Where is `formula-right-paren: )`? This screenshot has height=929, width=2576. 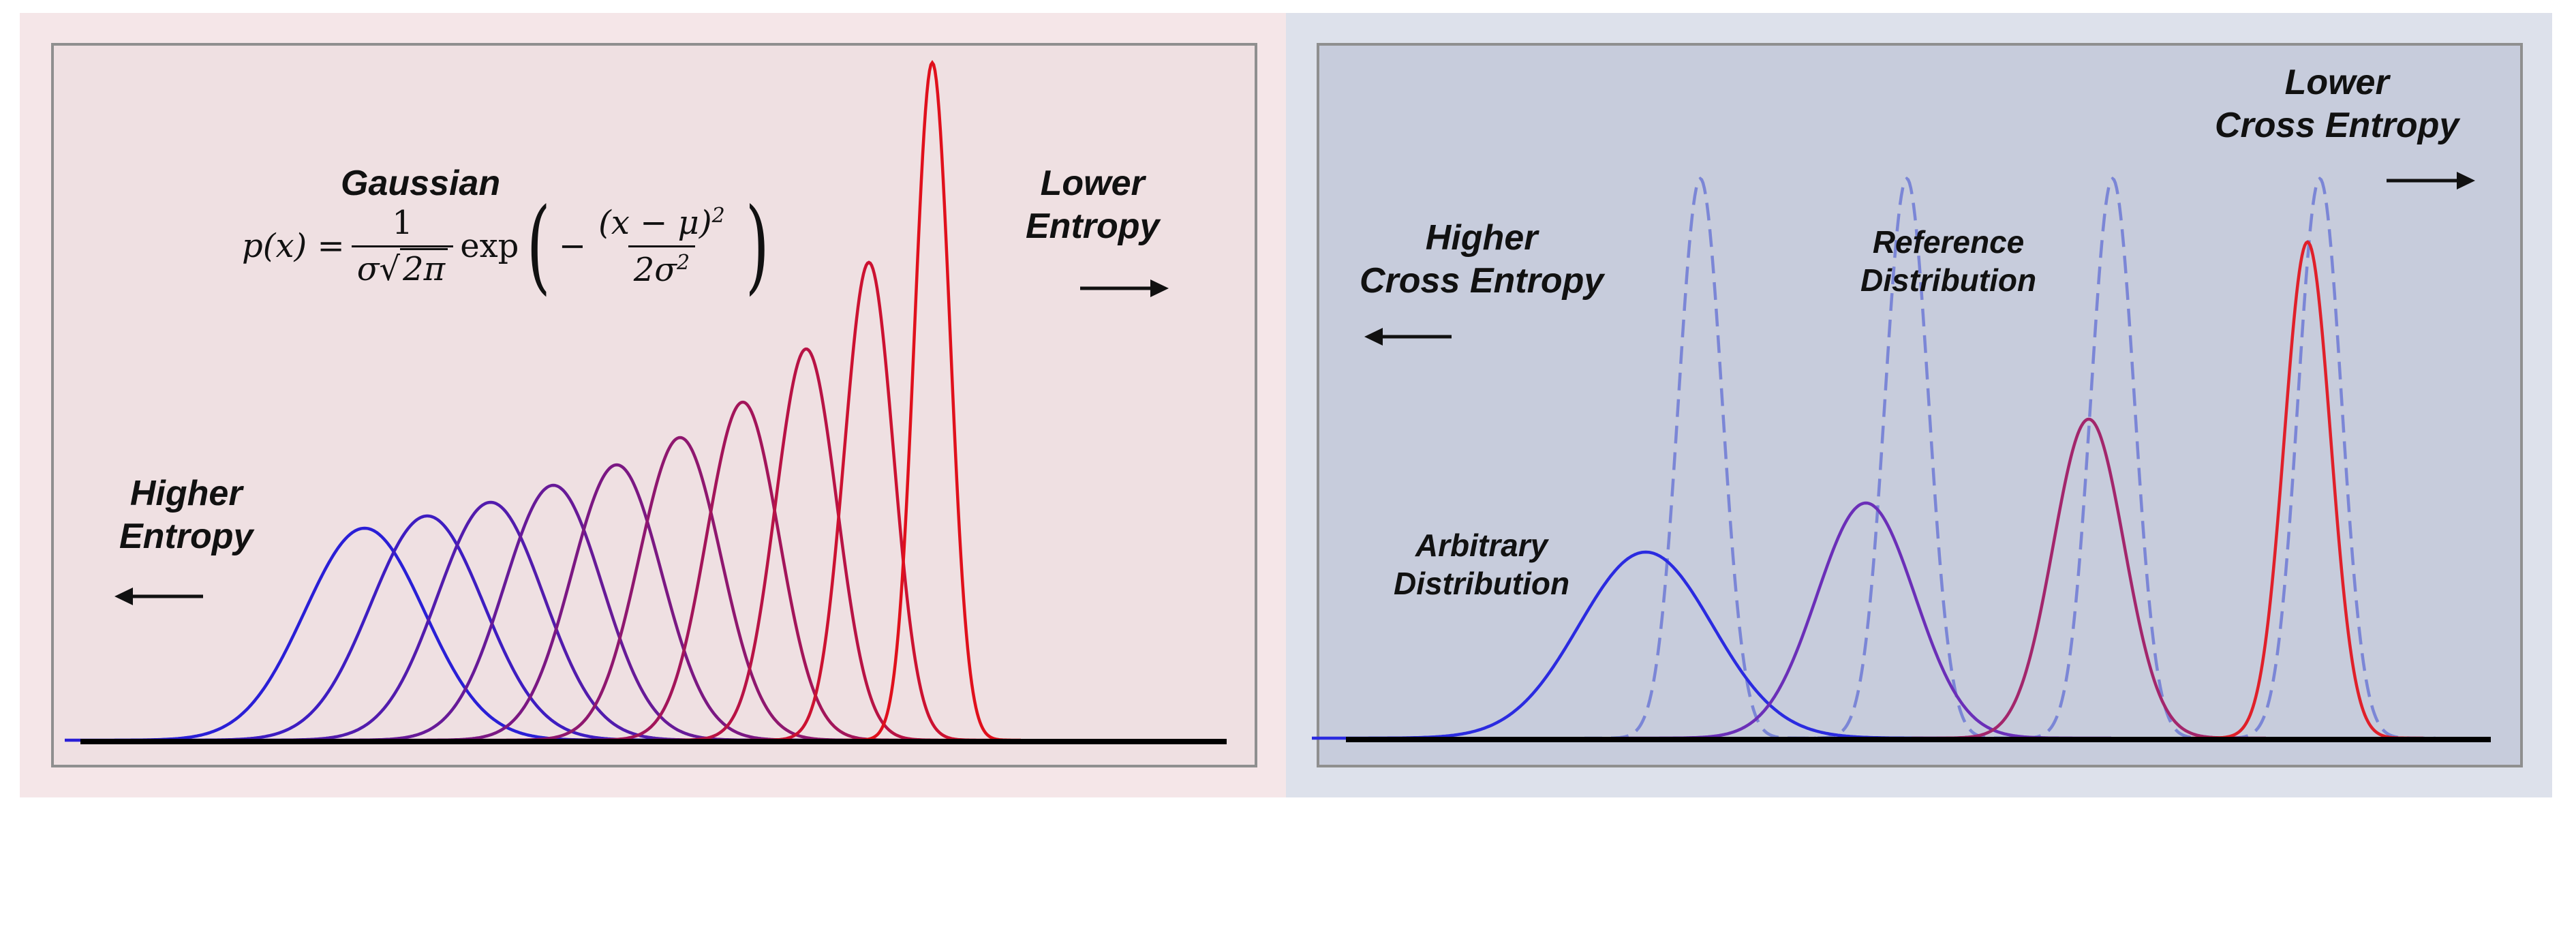 formula-right-paren: ) is located at coordinates (757, 247).